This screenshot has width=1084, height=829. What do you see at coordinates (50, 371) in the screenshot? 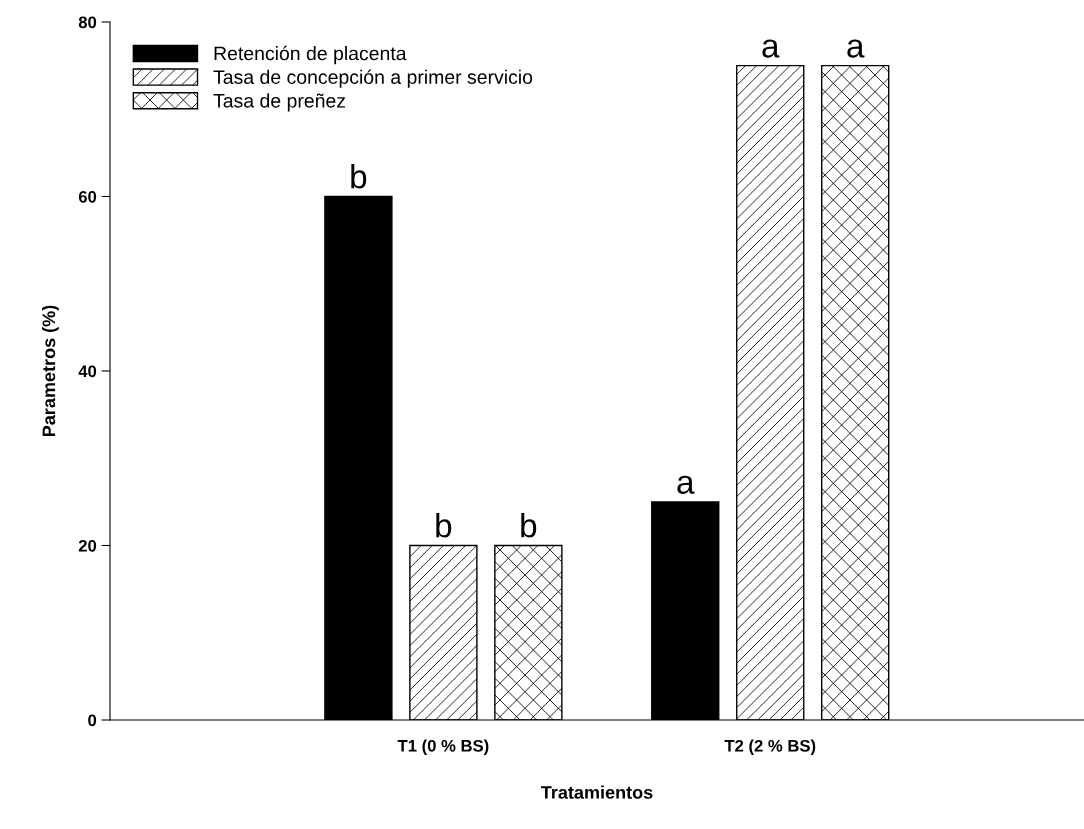
I see `y-axis-title: Parametros (%)` at bounding box center [50, 371].